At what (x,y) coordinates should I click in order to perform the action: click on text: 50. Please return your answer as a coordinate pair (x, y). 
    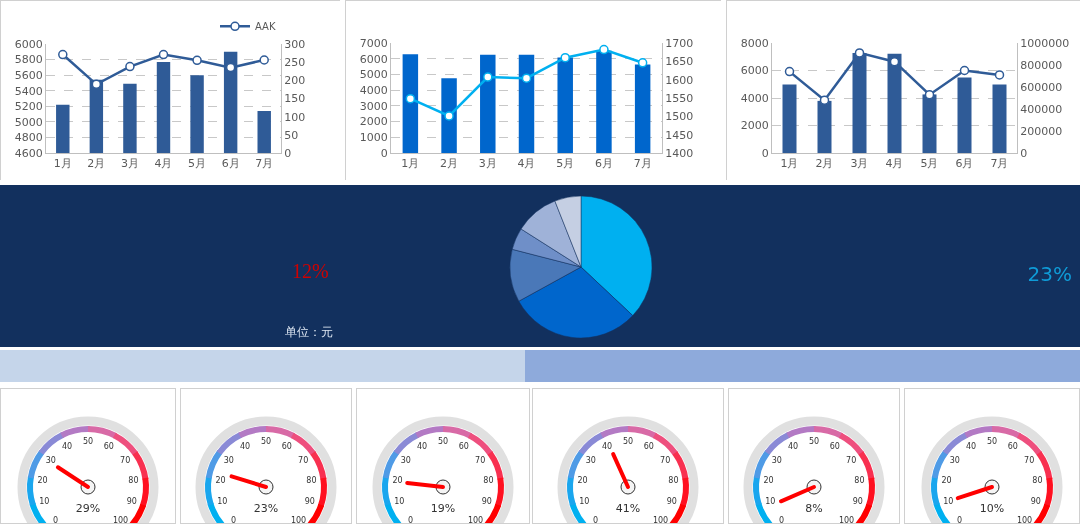
    Looking at the image, I should click on (992, 441).